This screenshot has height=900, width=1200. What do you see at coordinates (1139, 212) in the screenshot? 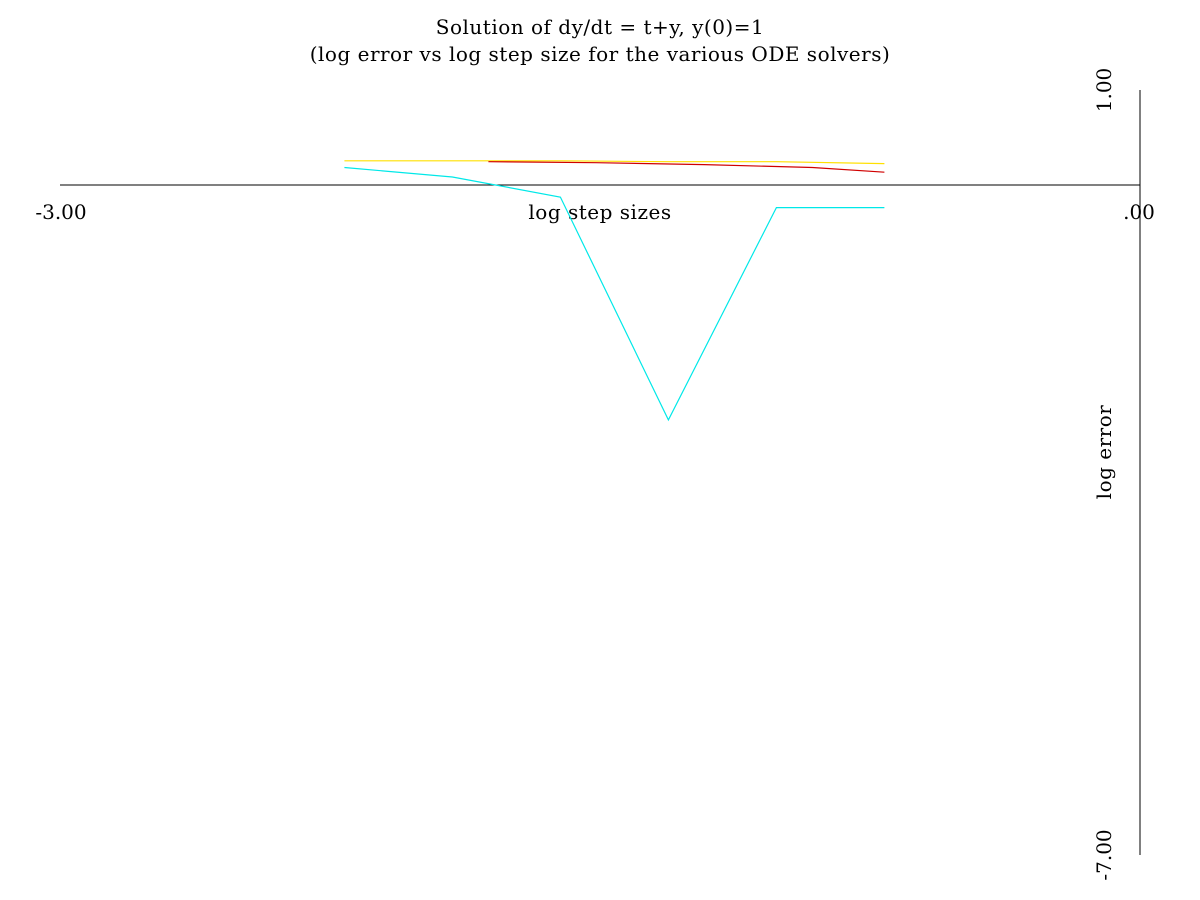
I see `x-tick-label-max: .00` at bounding box center [1139, 212].